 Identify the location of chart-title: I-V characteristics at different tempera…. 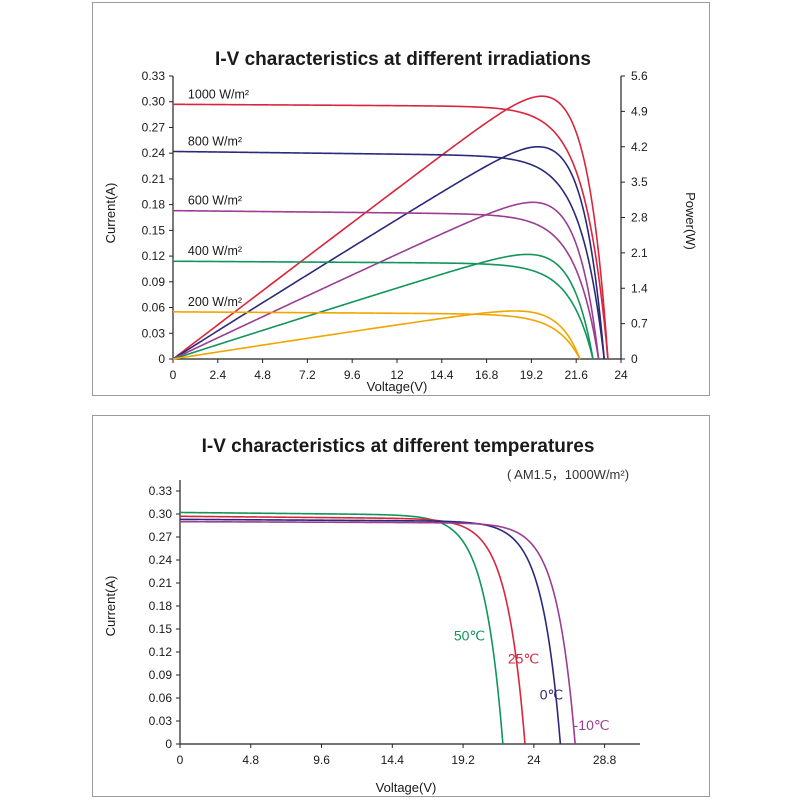
(398, 446).